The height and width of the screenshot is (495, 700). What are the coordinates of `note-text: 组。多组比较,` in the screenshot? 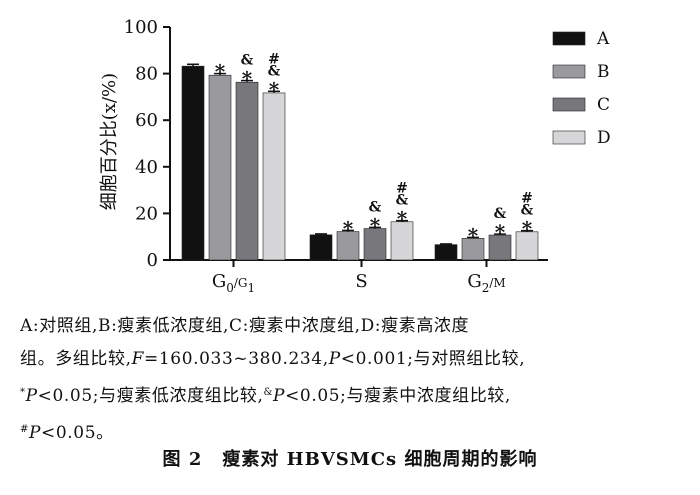 It's located at (76, 359).